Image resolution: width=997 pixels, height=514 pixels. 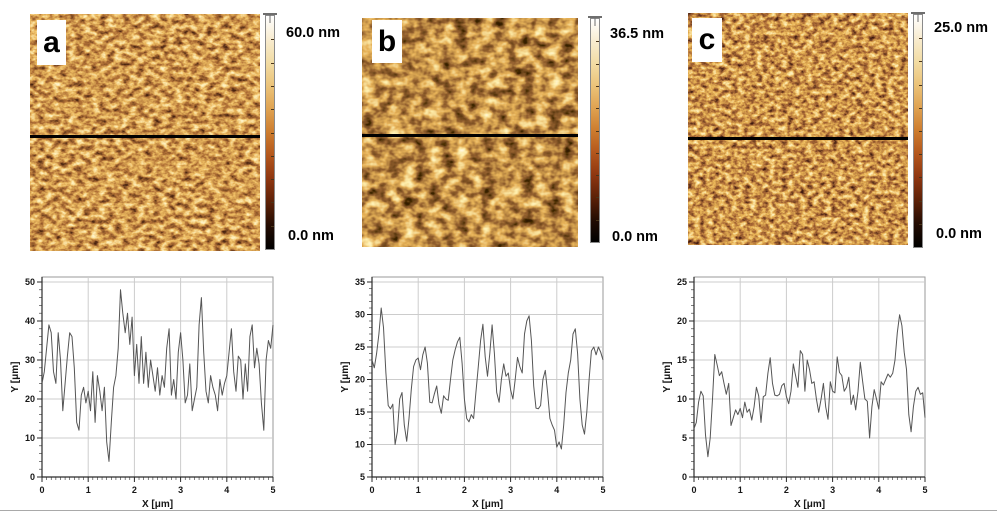 I want to click on colorbar-cap-b, so click(x=595, y=17).